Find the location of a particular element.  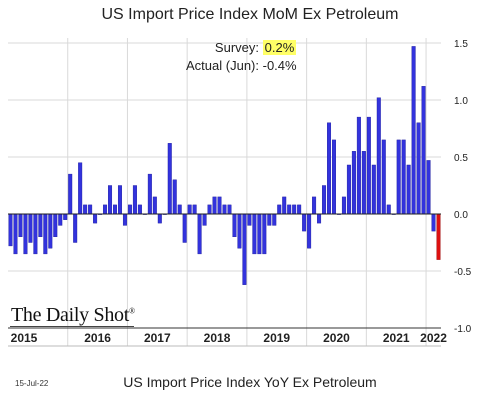

brand-text: The Daily Shot is located at coordinates (70, 315).